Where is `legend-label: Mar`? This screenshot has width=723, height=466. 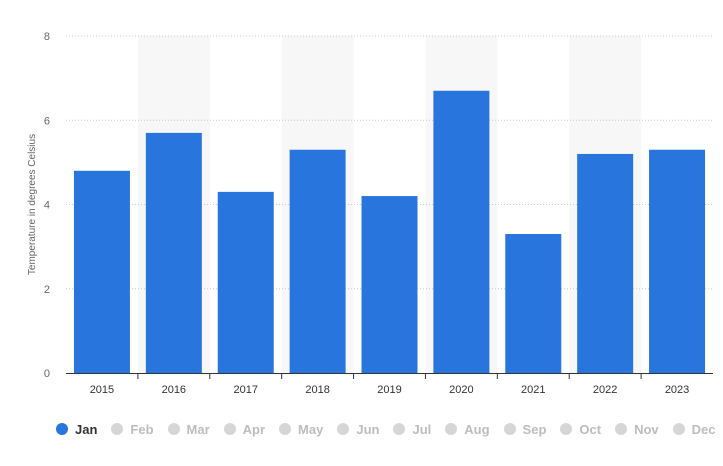 legend-label: Mar is located at coordinates (198, 429).